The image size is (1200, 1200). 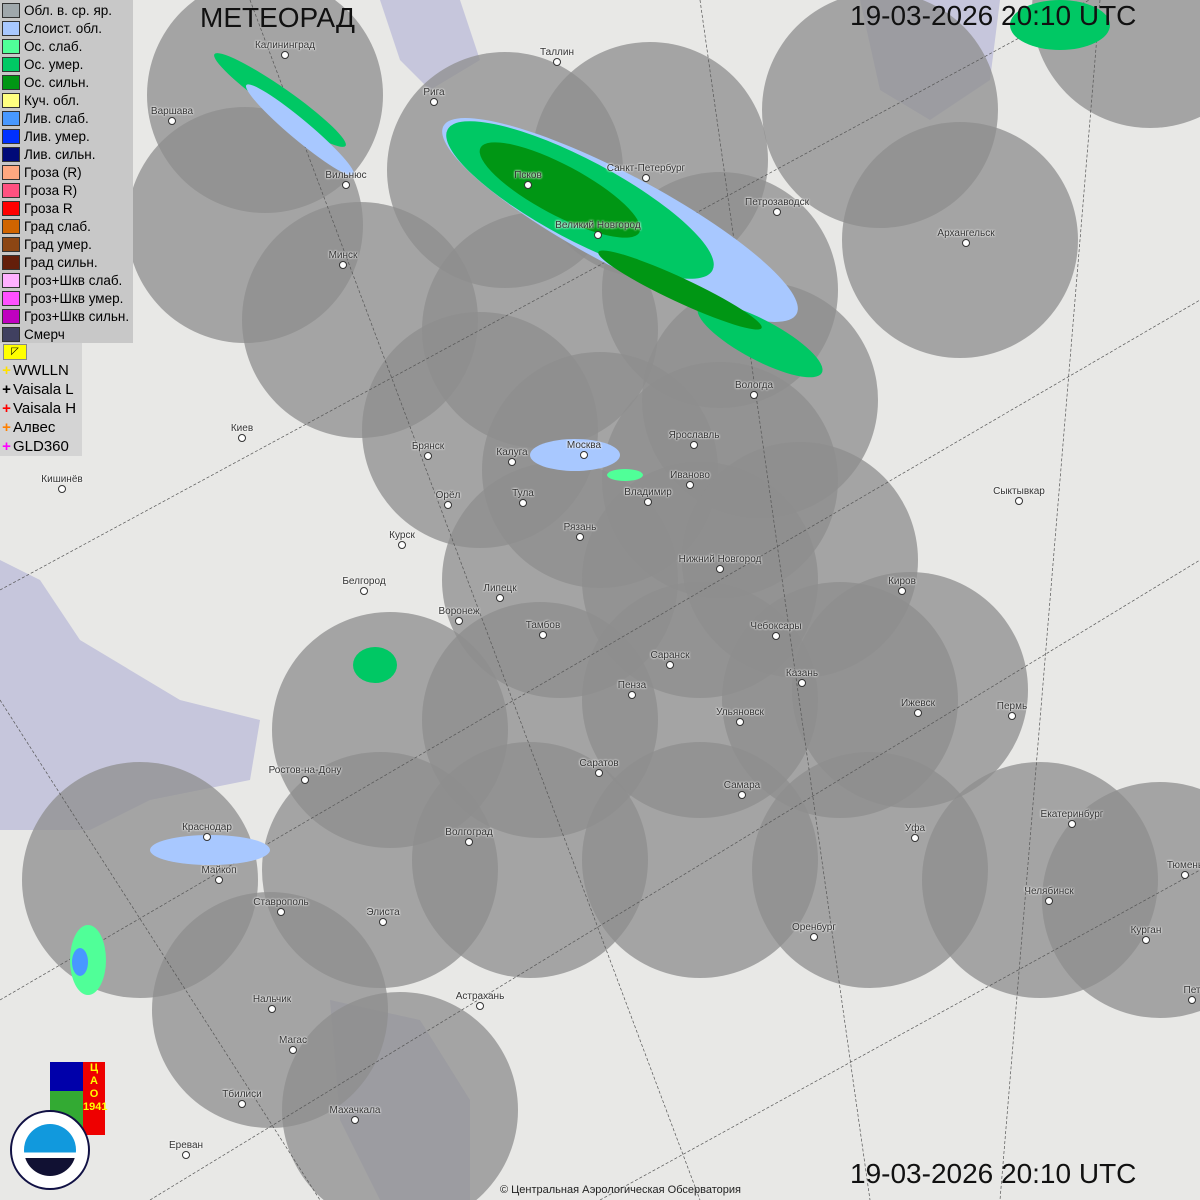 What do you see at coordinates (52, 100) in the screenshot?
I see `legend-label: Куч. обл.` at bounding box center [52, 100].